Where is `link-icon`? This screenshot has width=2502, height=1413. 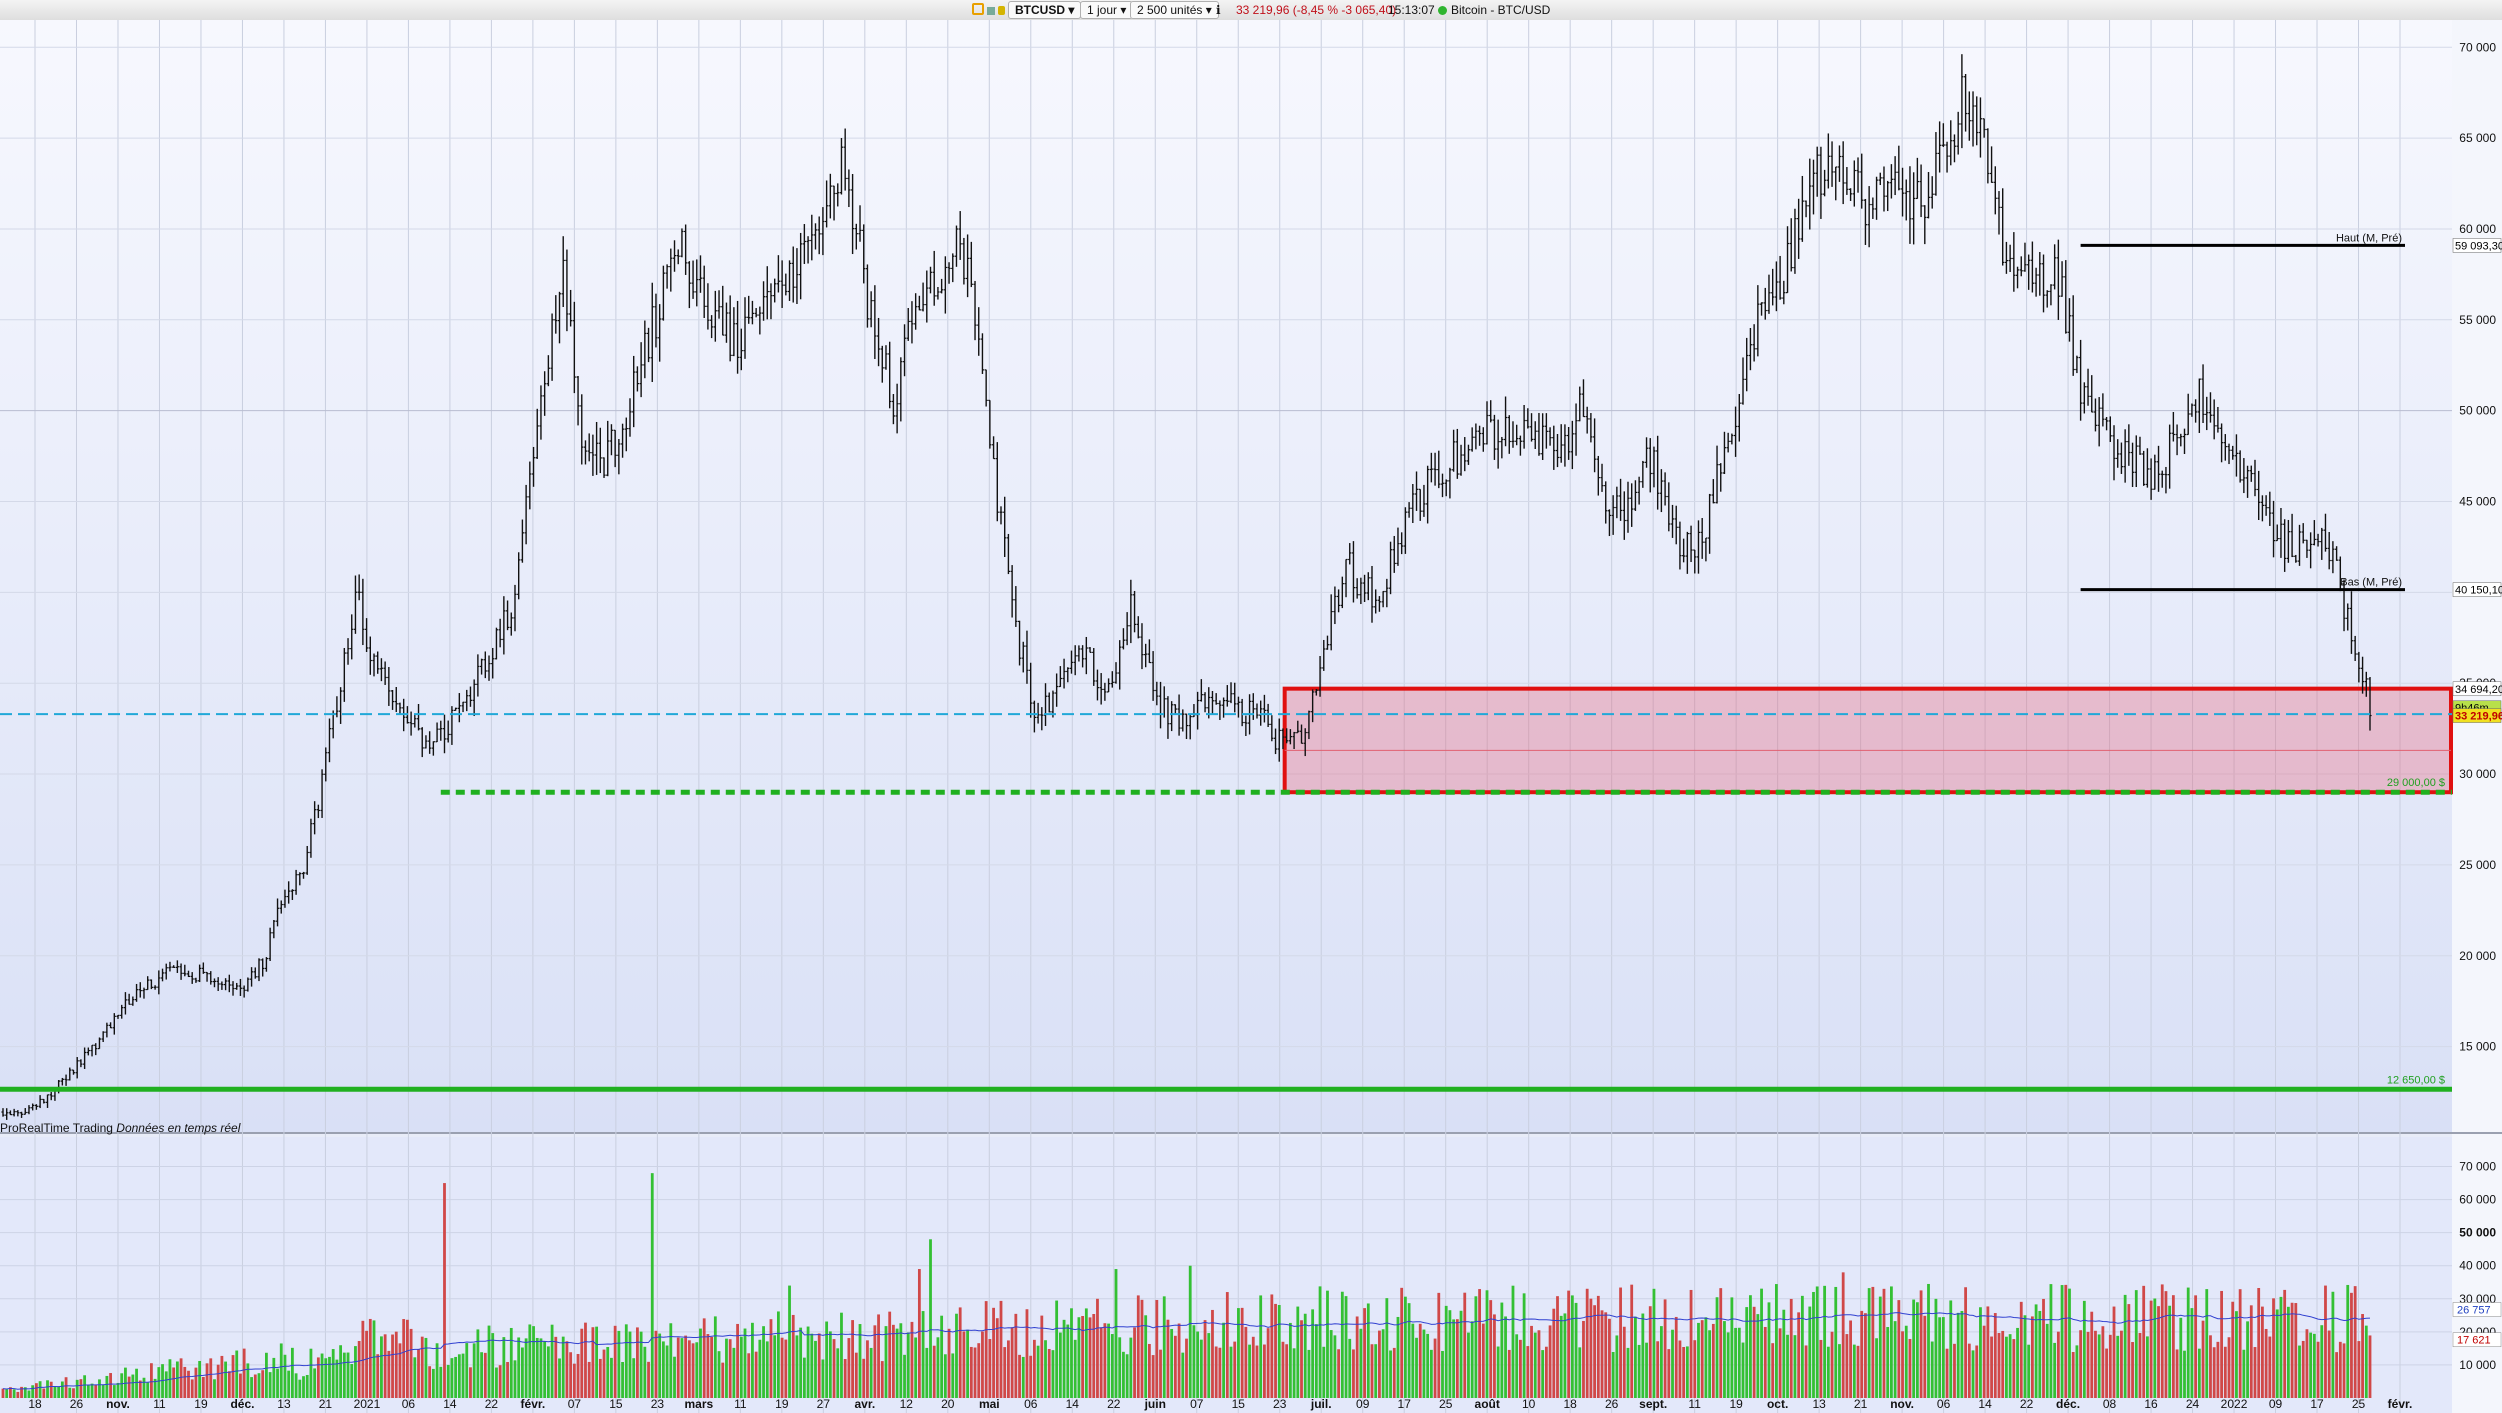 link-icon is located at coordinates (978, 9).